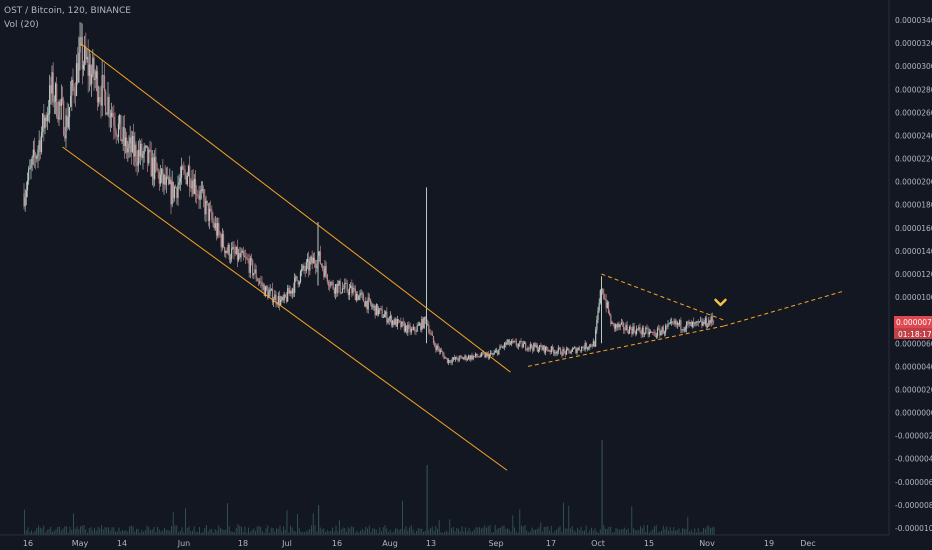  I want to click on y-tick-label: 0.00003000, so click(913, 66).